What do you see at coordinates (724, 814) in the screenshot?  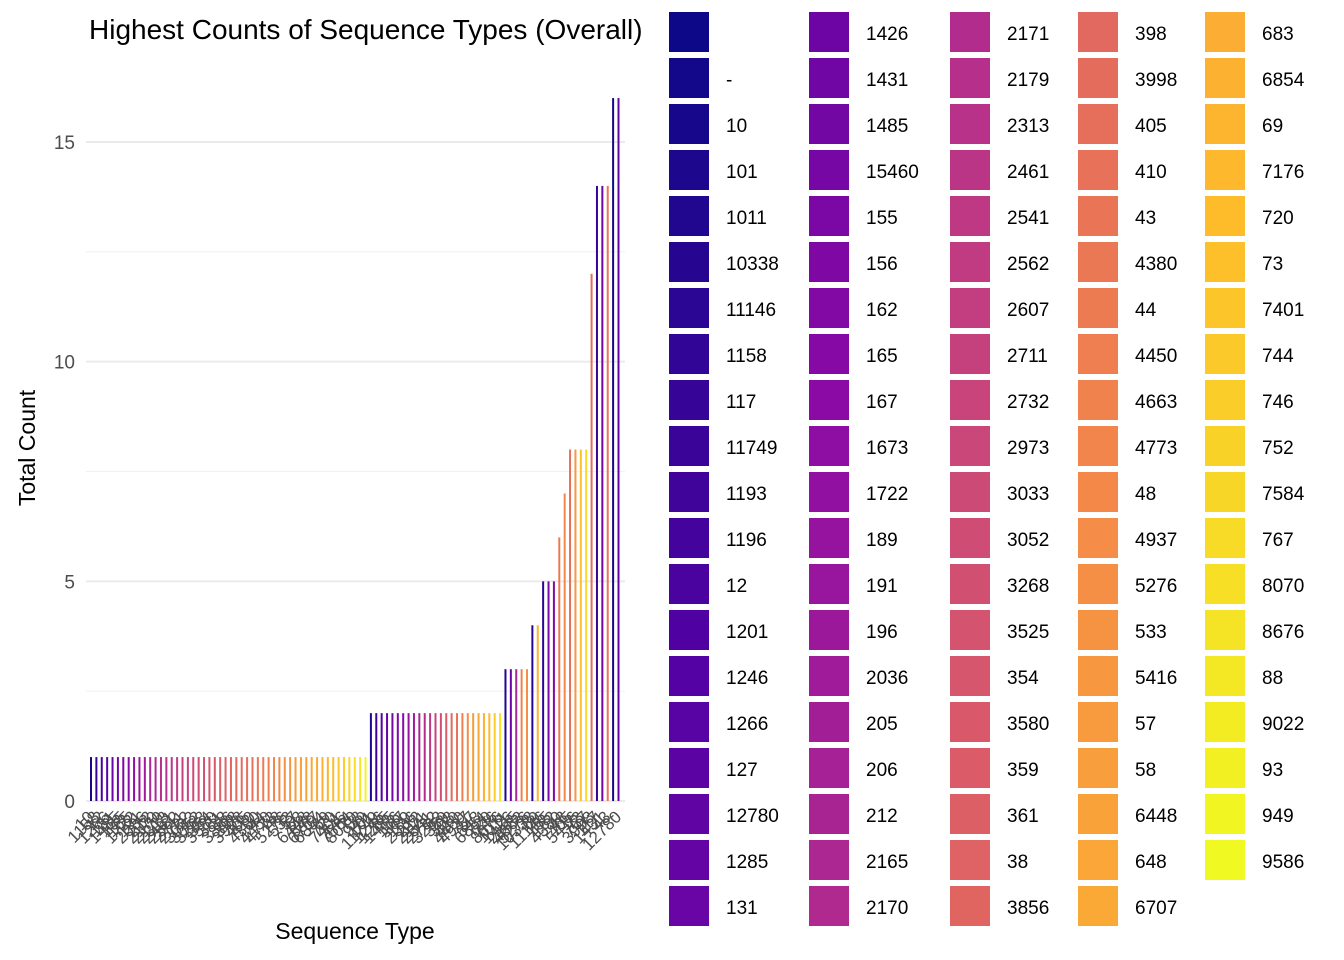 I see `legend-item: 12780` at bounding box center [724, 814].